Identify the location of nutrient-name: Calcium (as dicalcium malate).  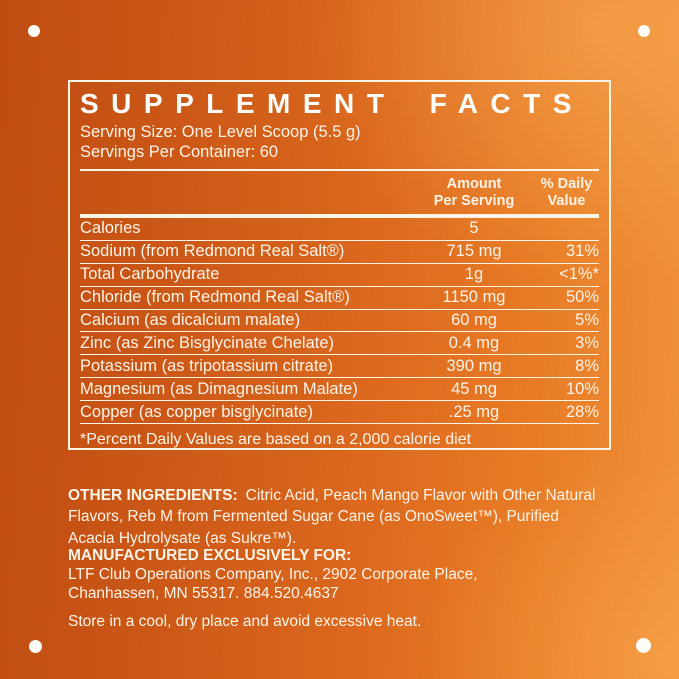
(190, 320).